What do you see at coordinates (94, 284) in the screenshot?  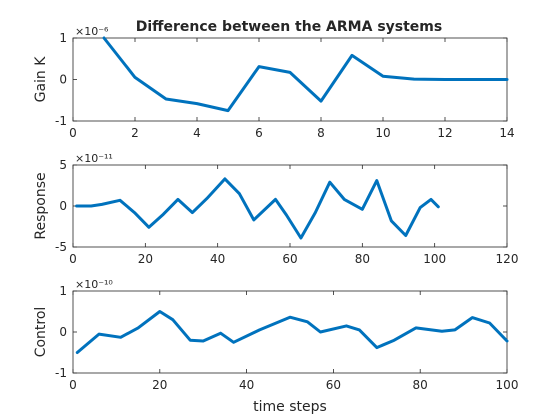 I see `y-exponent-label: ×10⁻¹⁰` at bounding box center [94, 284].